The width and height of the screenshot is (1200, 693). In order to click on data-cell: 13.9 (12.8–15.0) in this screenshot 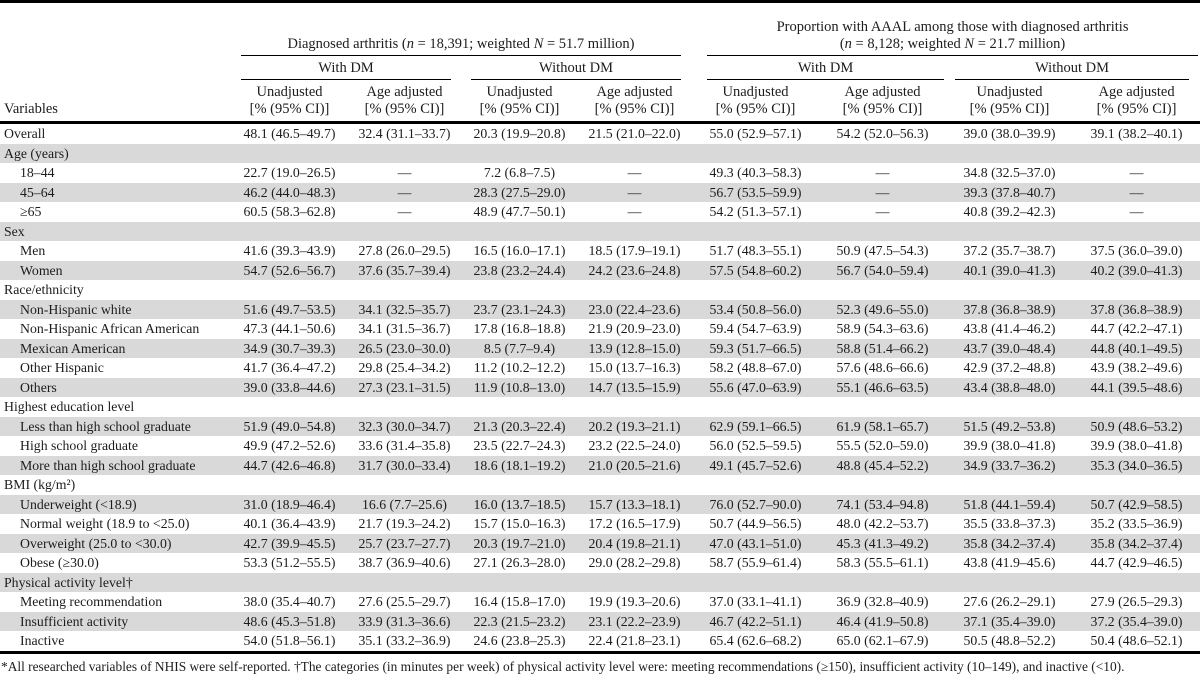, I will do `click(634, 348)`.